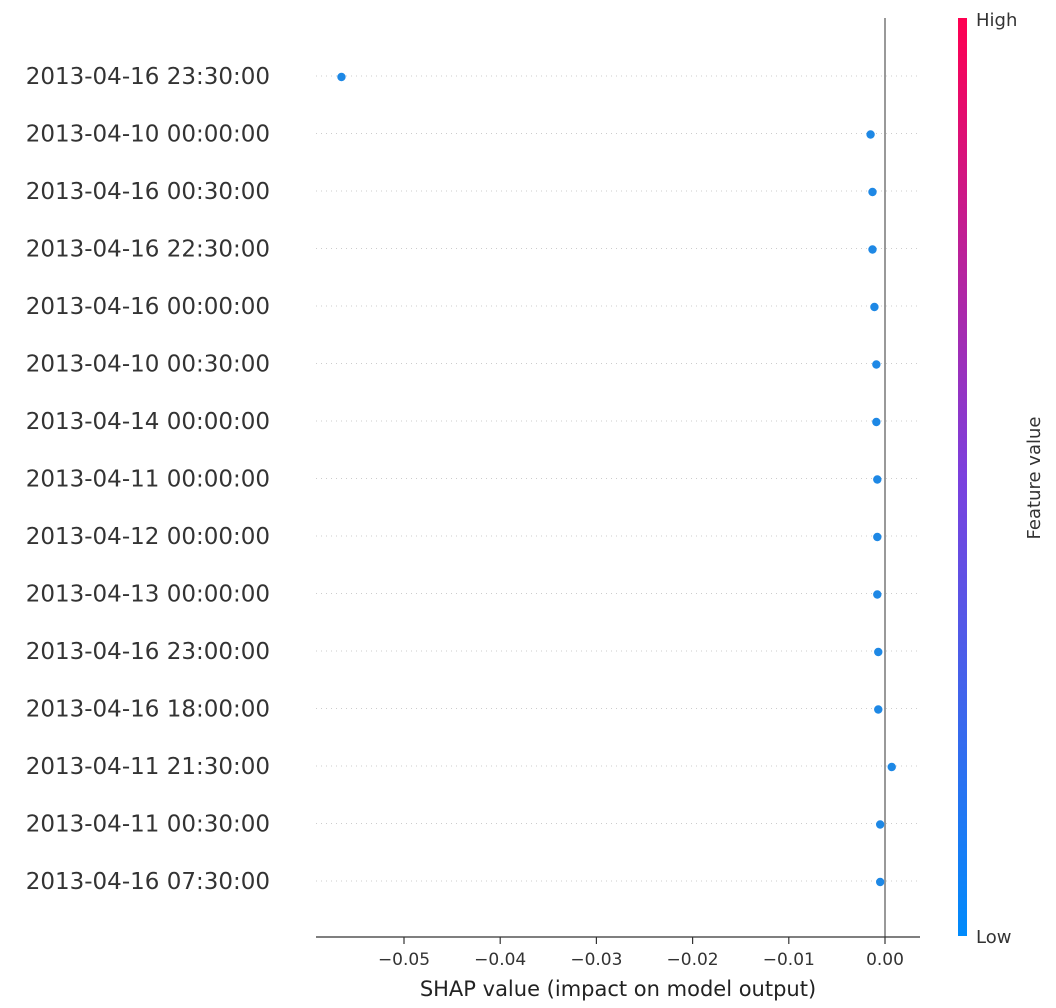 The height and width of the screenshot is (1008, 1056). I want to click on feature-label: 2013-04-11 00:00:00, so click(148, 480).